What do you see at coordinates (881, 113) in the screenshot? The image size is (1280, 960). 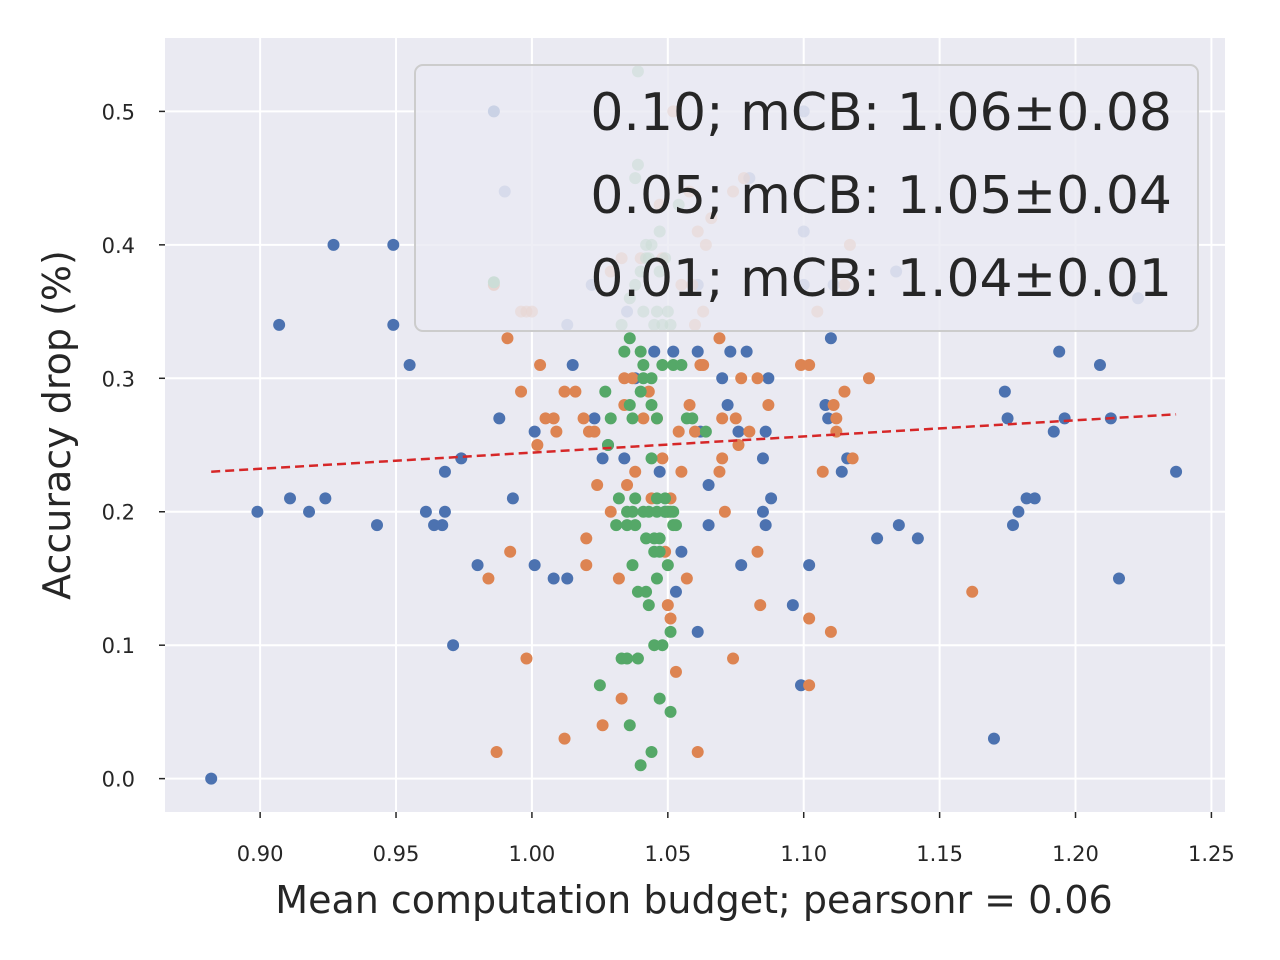 I see `legend-entry-0.10: 0.10; mCB: 1.06±0.08` at bounding box center [881, 113].